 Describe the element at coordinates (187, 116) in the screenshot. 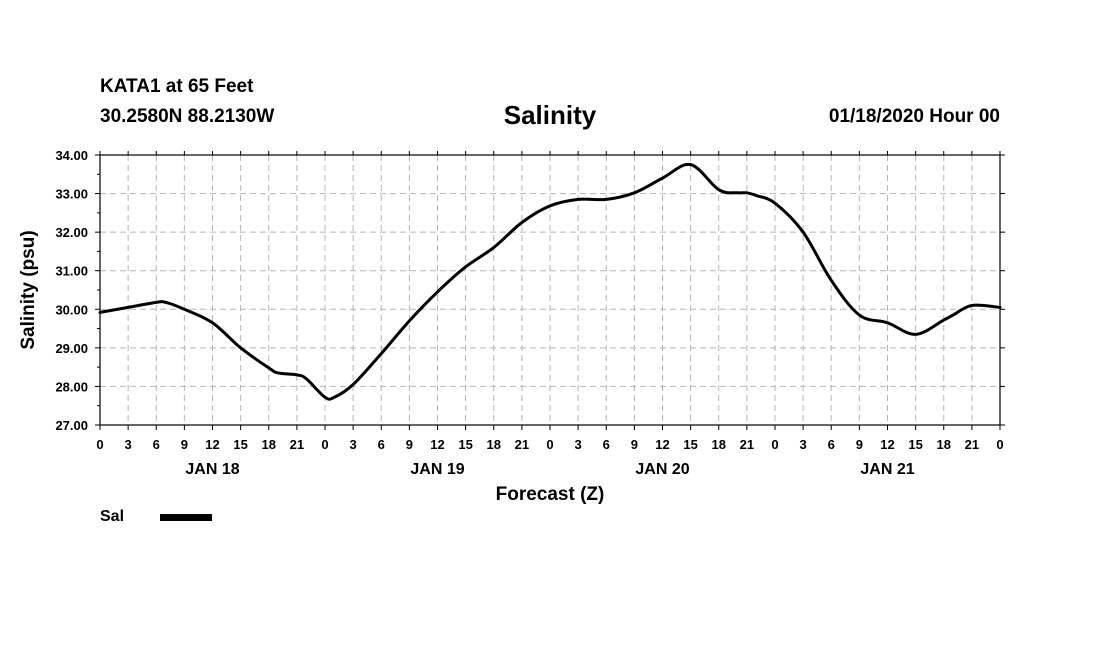

I see `coordinates-label: 30.2580N 88.2130W` at that location.